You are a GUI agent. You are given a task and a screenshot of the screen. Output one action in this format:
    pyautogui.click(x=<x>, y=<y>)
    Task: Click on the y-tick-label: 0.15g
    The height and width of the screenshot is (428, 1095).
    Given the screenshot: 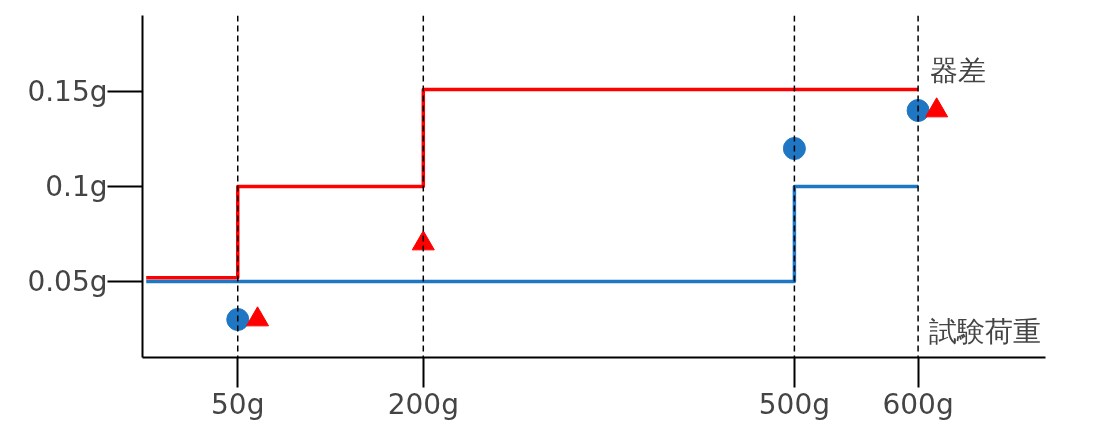 What is the action you would take?
    pyautogui.click(x=67, y=91)
    